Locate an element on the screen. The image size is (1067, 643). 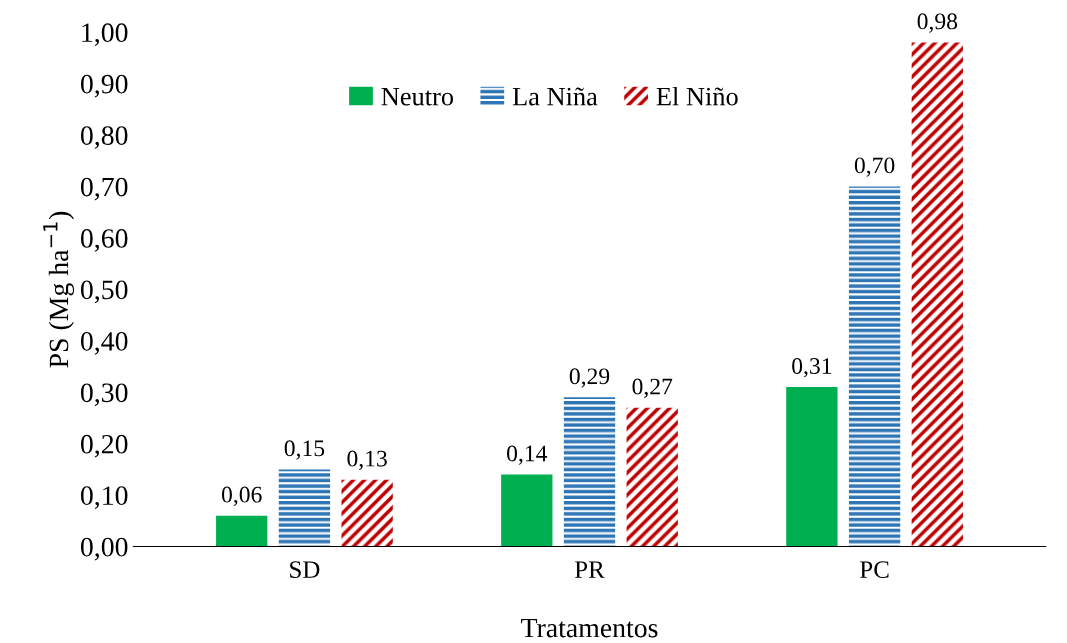
legend-label: Neutro is located at coordinates (417, 96).